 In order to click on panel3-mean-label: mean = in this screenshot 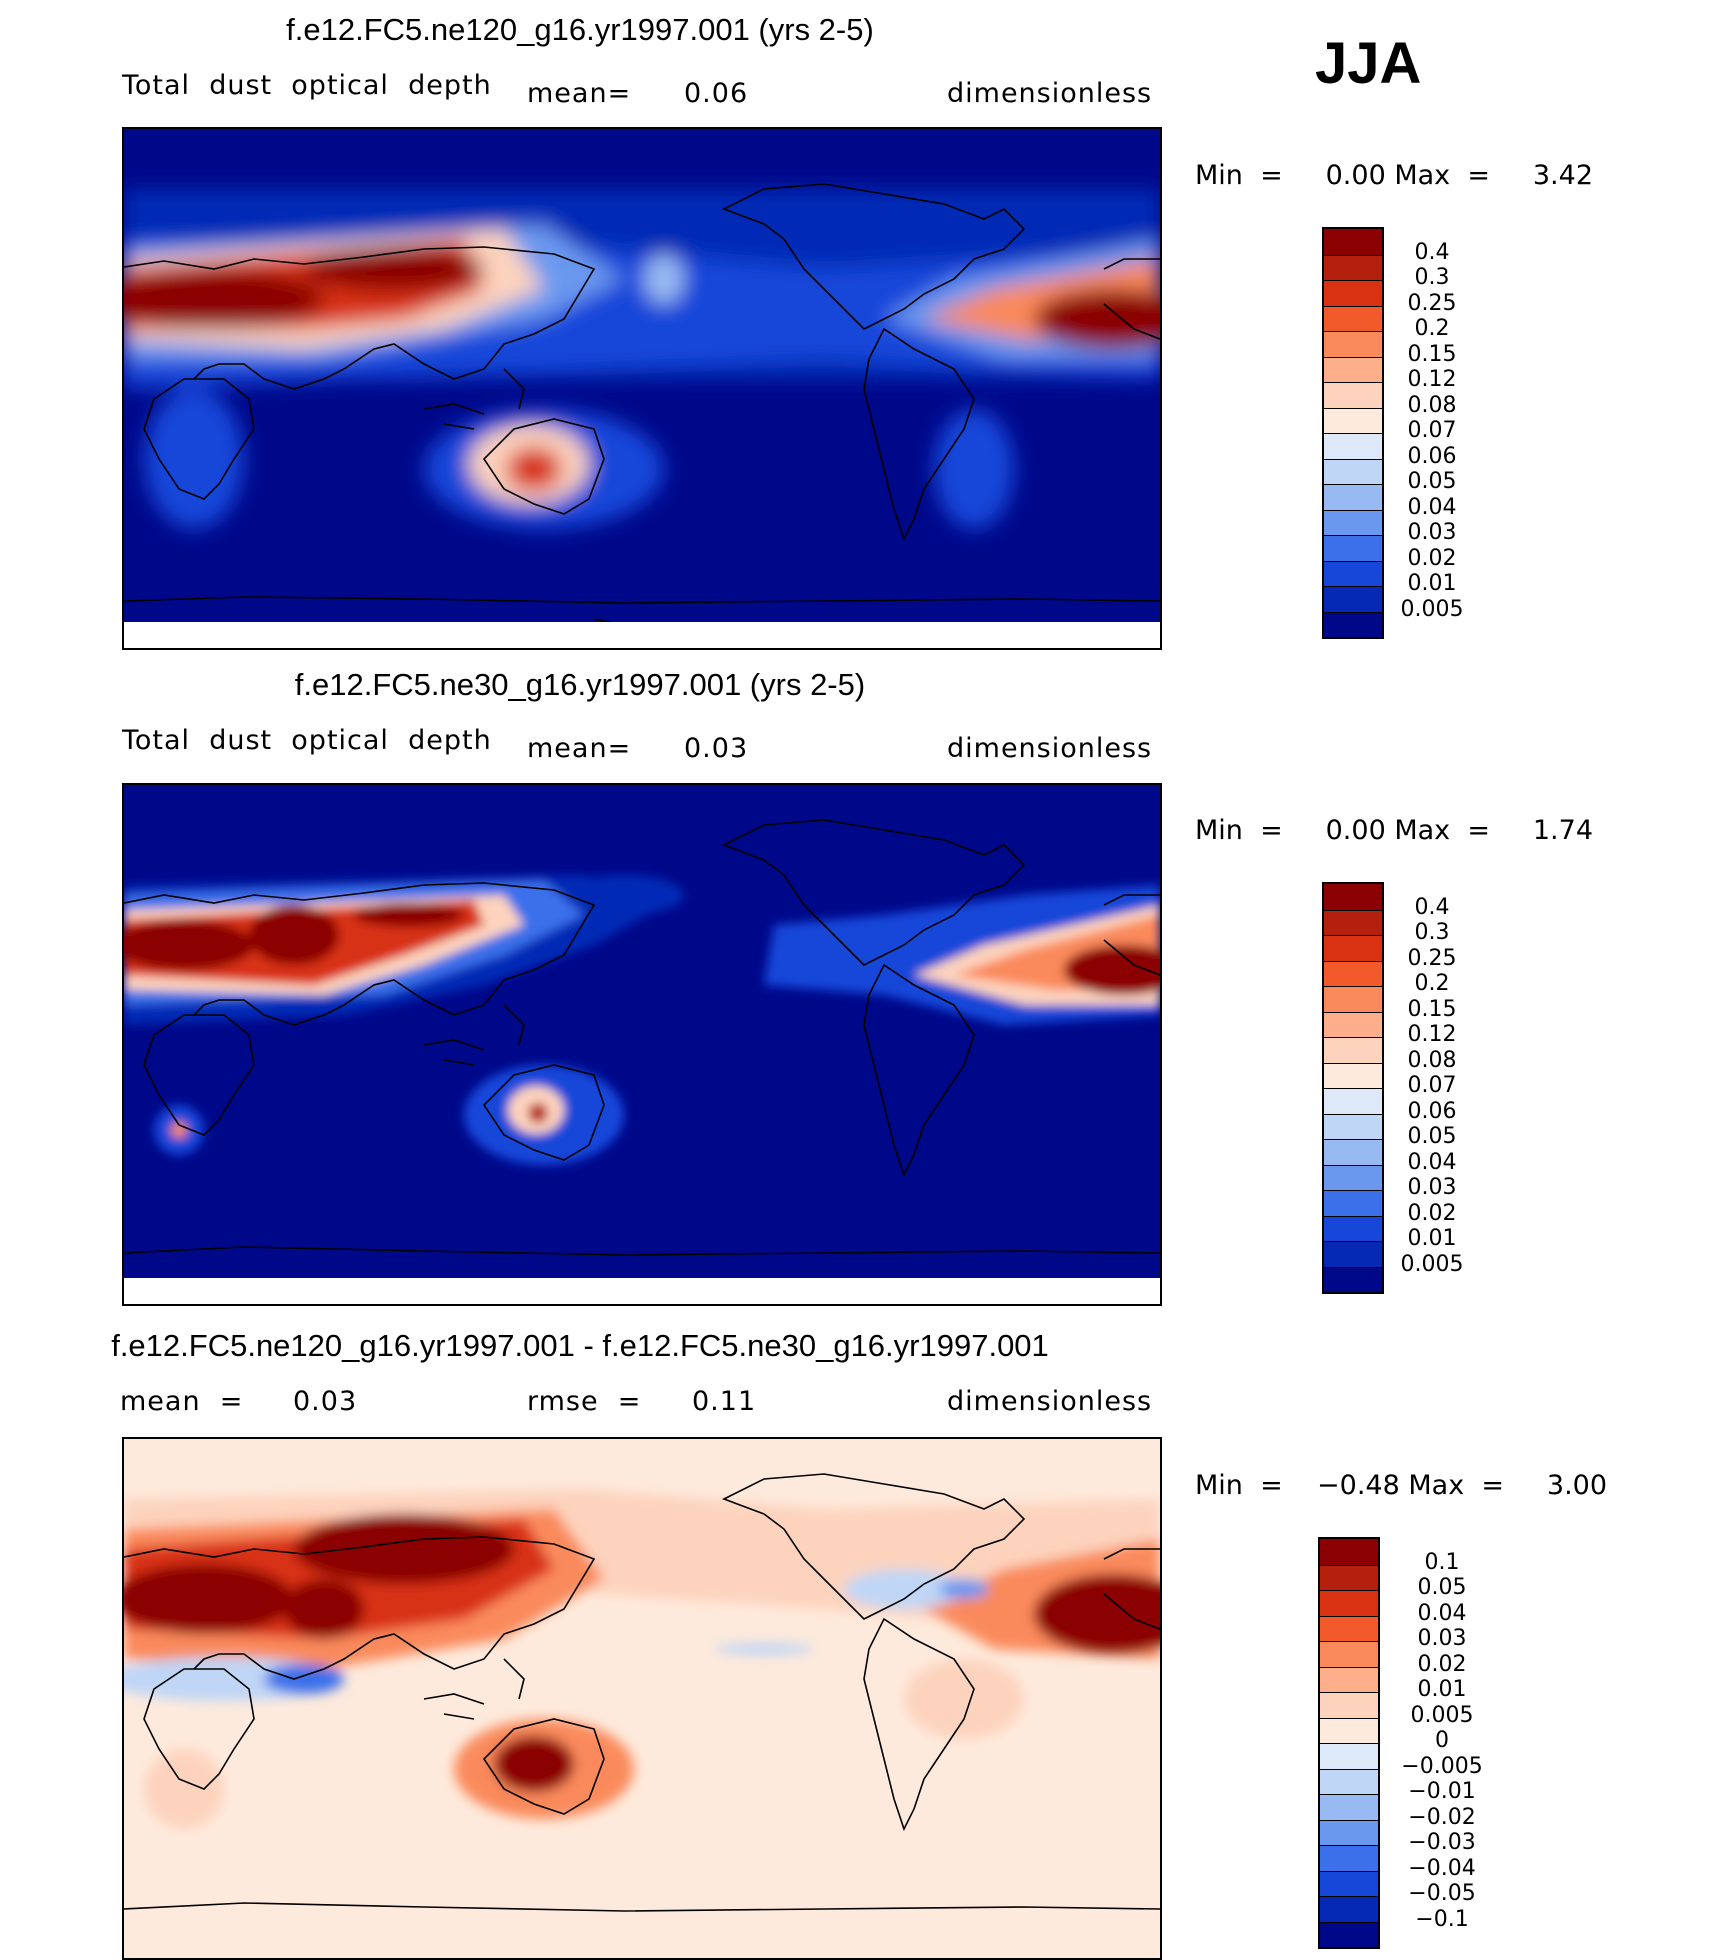, I will do `click(182, 1401)`.